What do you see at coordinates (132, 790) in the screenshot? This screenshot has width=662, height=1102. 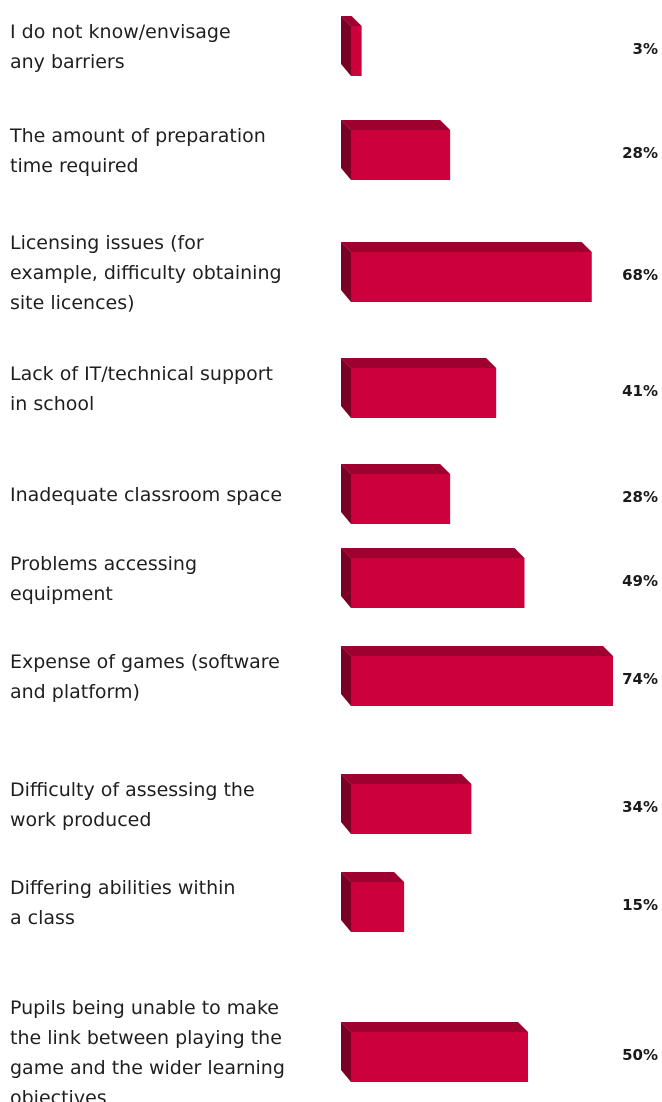 I see `category-label-line: Difficulty of assessing the` at bounding box center [132, 790].